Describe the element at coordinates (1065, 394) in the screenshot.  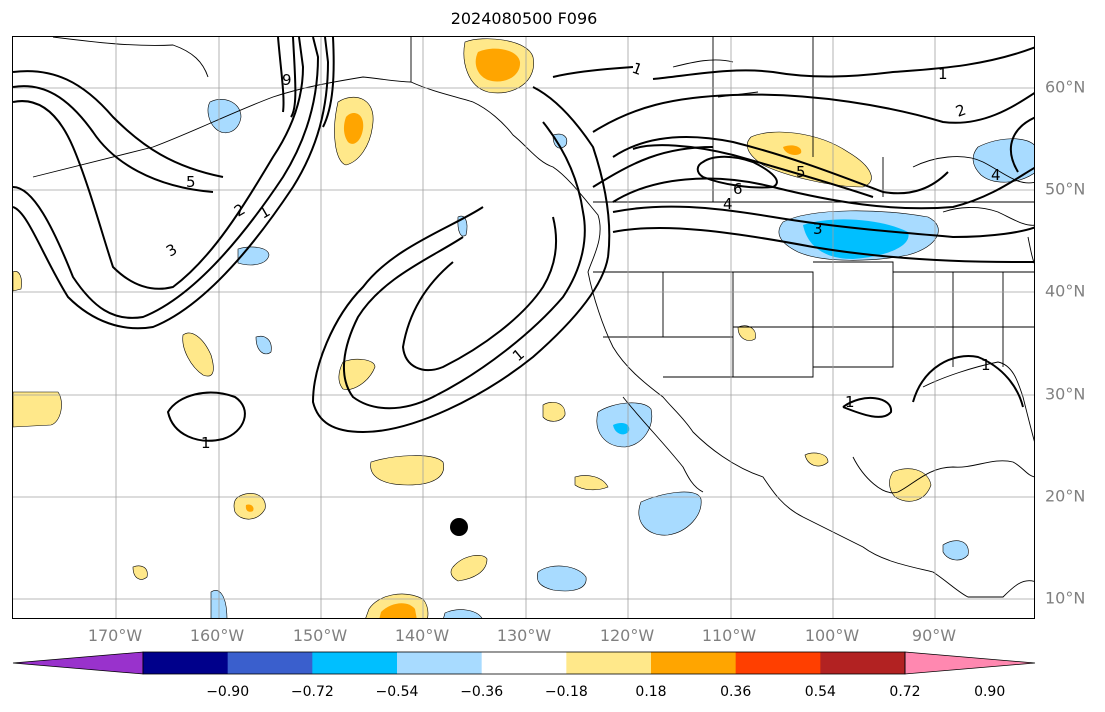
I see `lat-label: 30°N` at that location.